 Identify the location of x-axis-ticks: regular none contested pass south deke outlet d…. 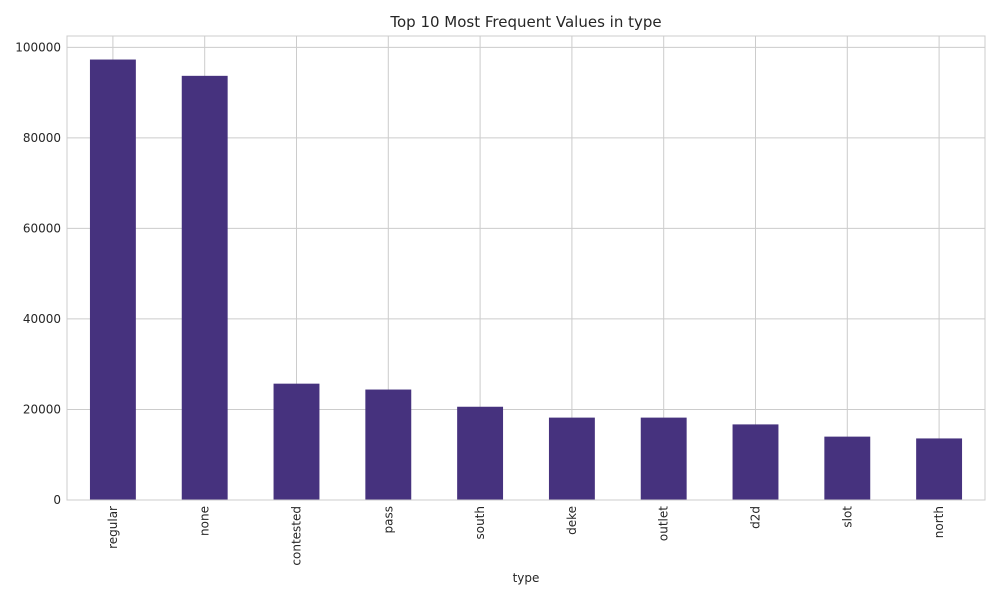
(526, 536).